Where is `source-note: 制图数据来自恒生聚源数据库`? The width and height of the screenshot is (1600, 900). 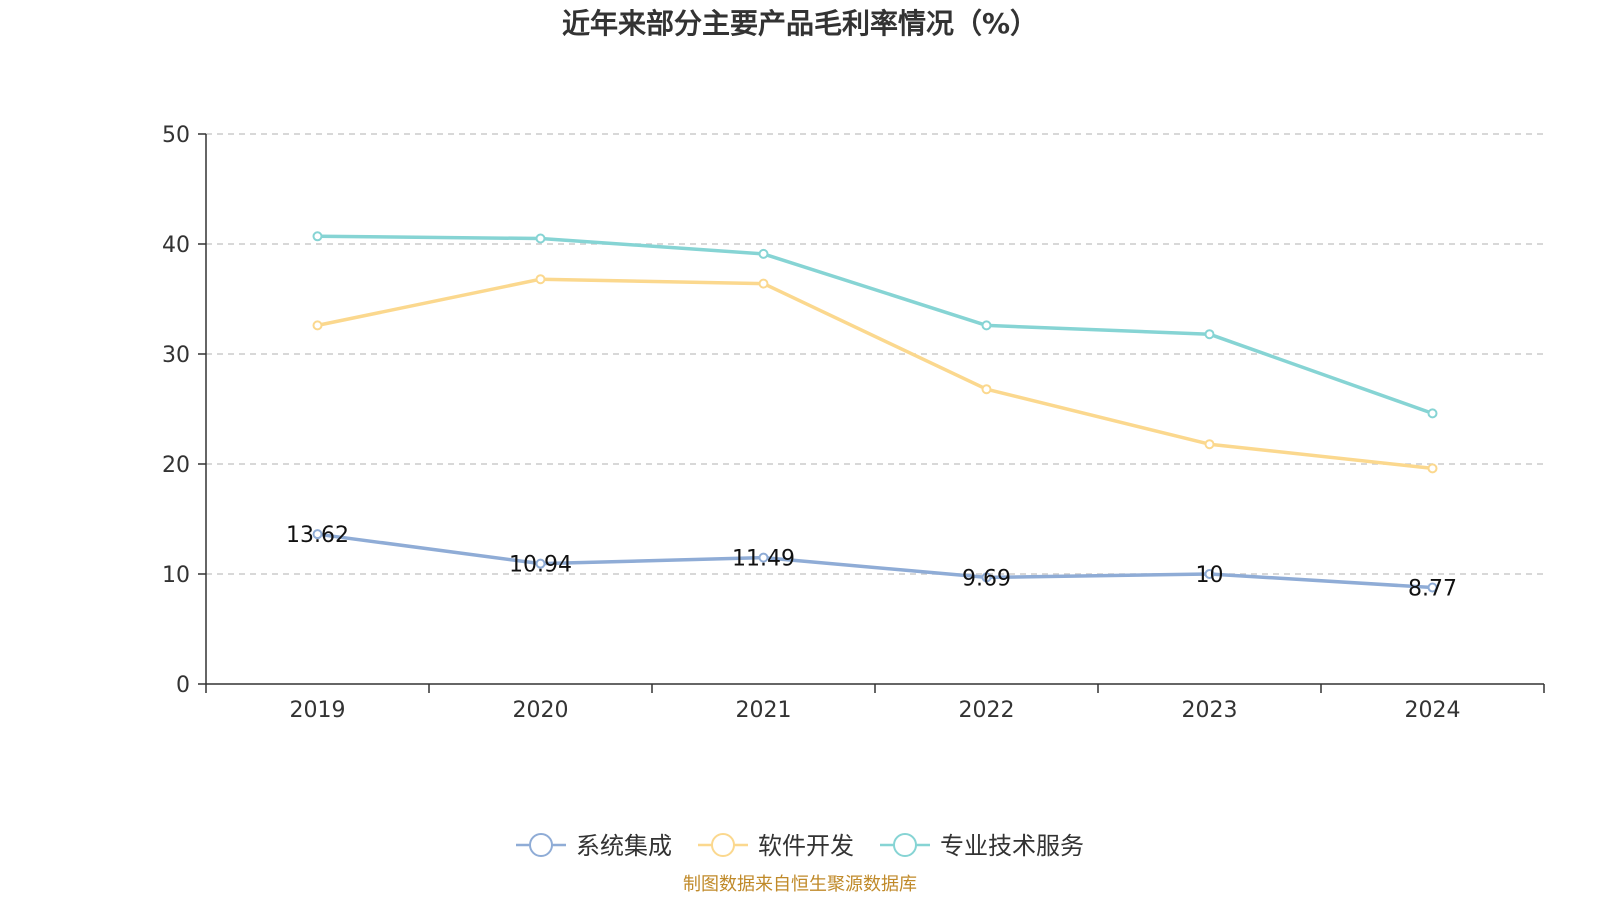
source-note: 制图数据来自恒生聚源数据库 is located at coordinates (800, 884).